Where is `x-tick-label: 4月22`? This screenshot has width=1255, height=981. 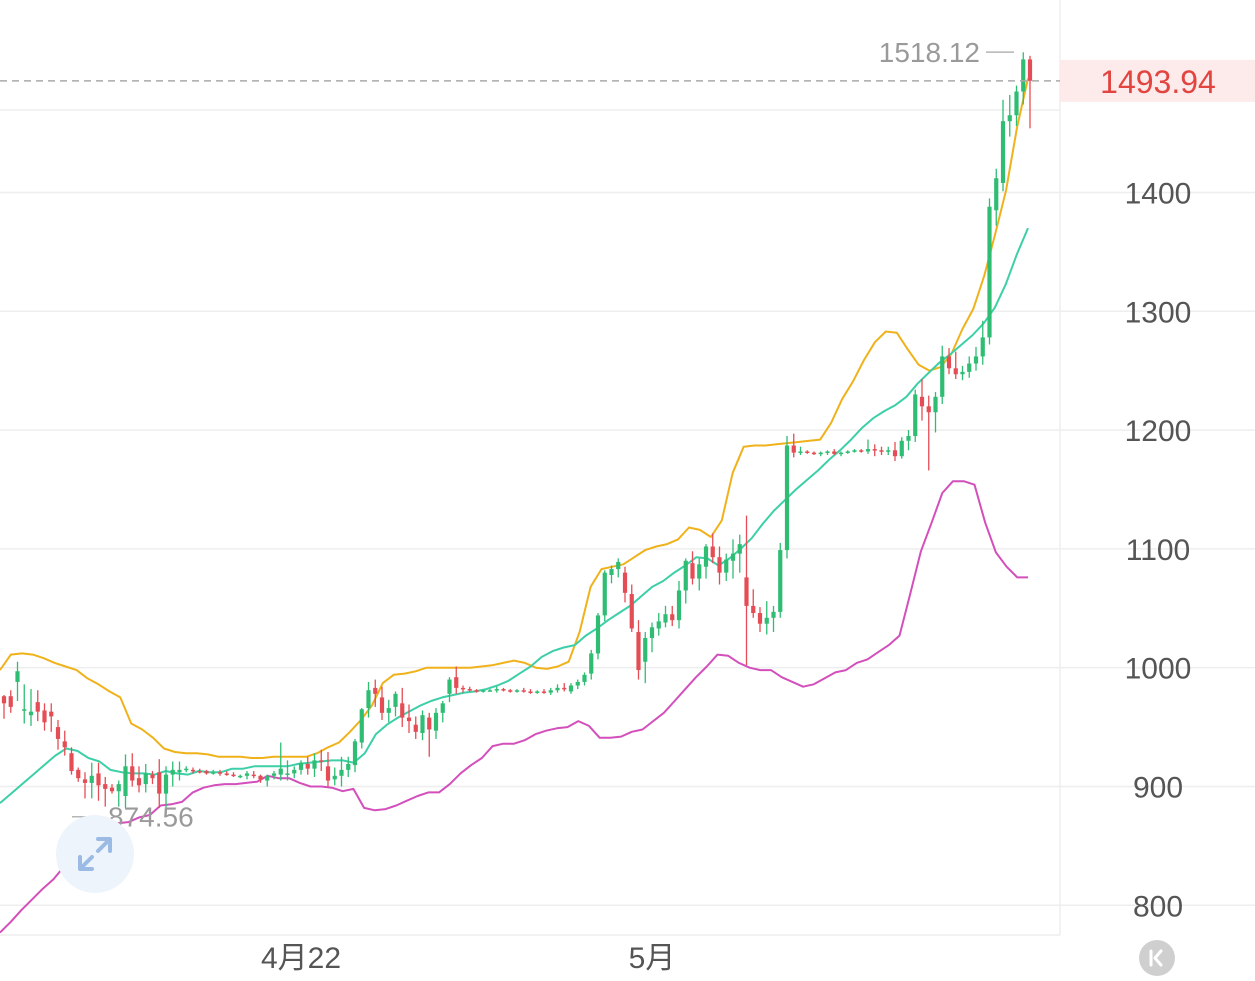
x-tick-label: 4月22 is located at coordinates (301, 957).